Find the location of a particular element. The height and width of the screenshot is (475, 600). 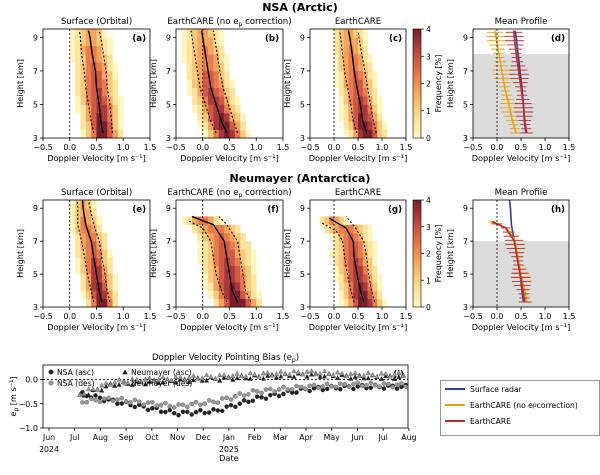

median-line is located at coordinates (215, 259).